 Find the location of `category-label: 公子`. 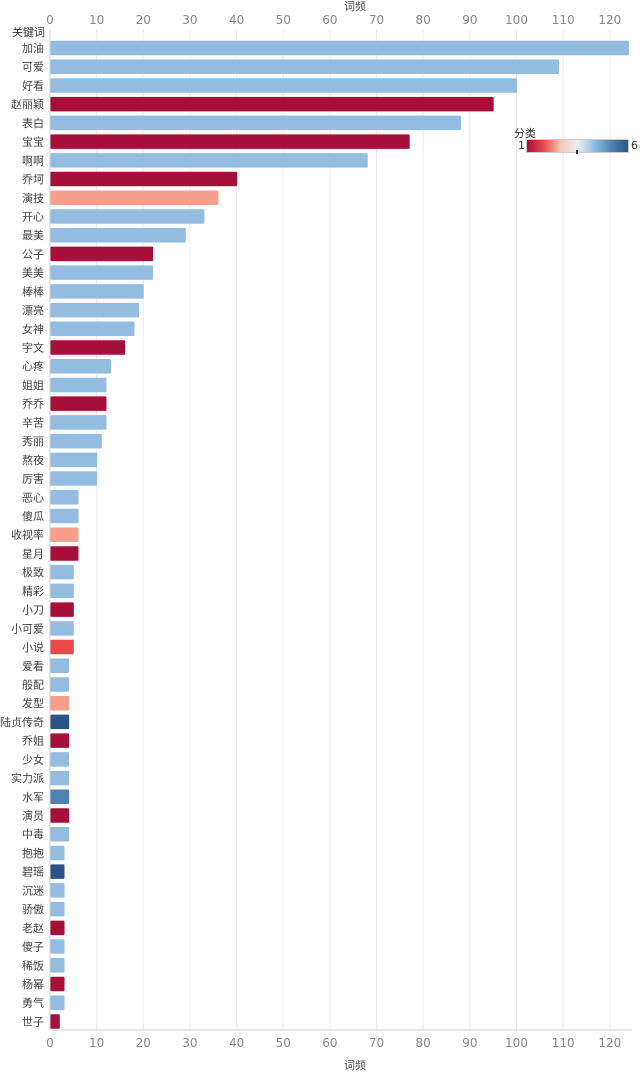

category-label: 公子 is located at coordinates (33, 254).